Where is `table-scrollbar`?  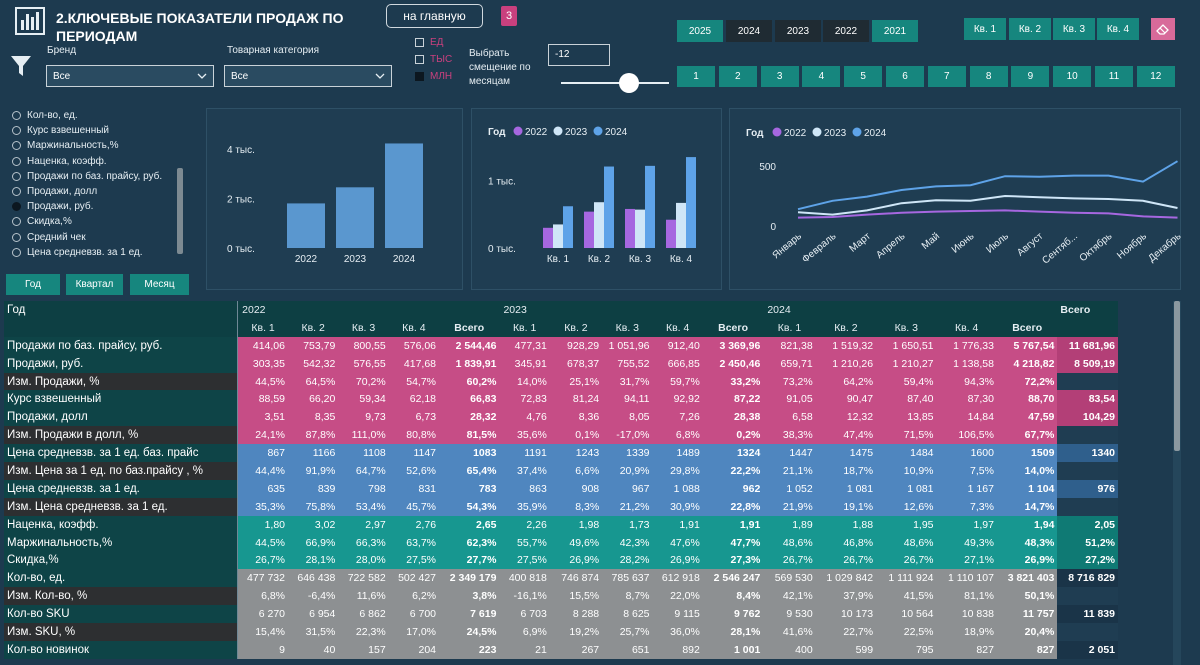 table-scrollbar is located at coordinates (1177, 483).